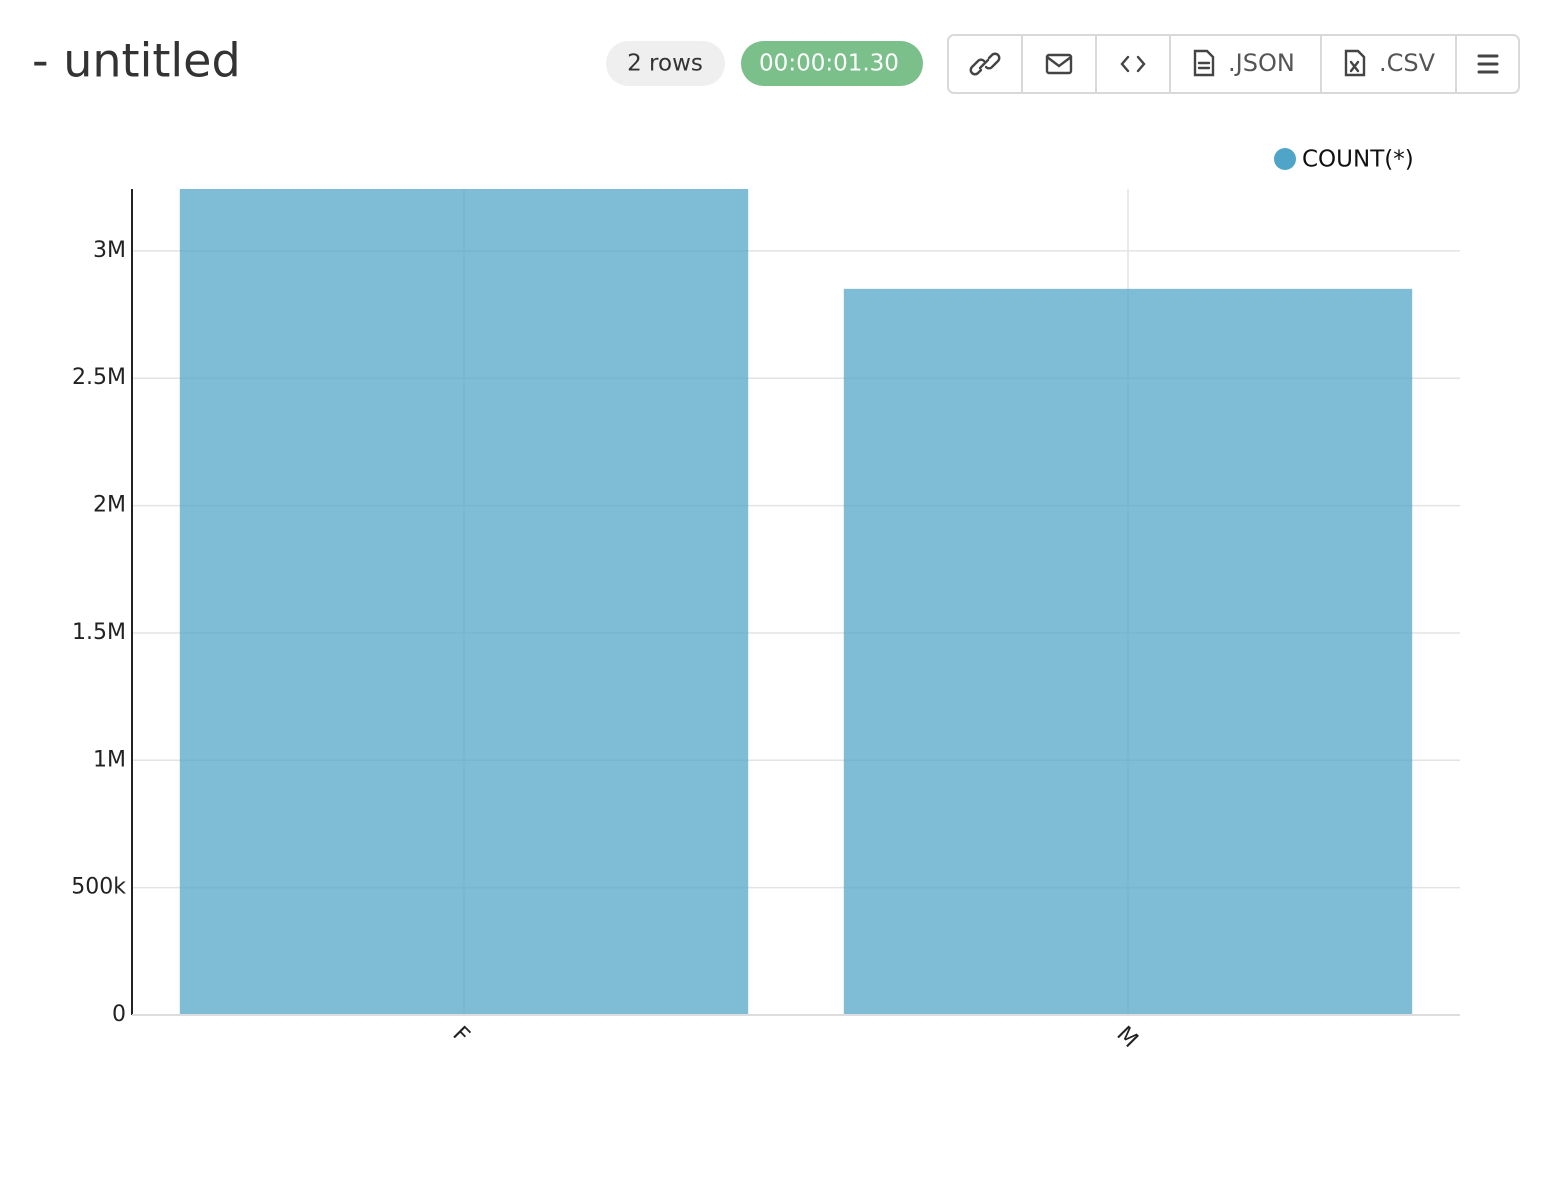 The width and height of the screenshot is (1564, 1178). What do you see at coordinates (1261, 63) in the screenshot?
I see `json-label: .JSON` at bounding box center [1261, 63].